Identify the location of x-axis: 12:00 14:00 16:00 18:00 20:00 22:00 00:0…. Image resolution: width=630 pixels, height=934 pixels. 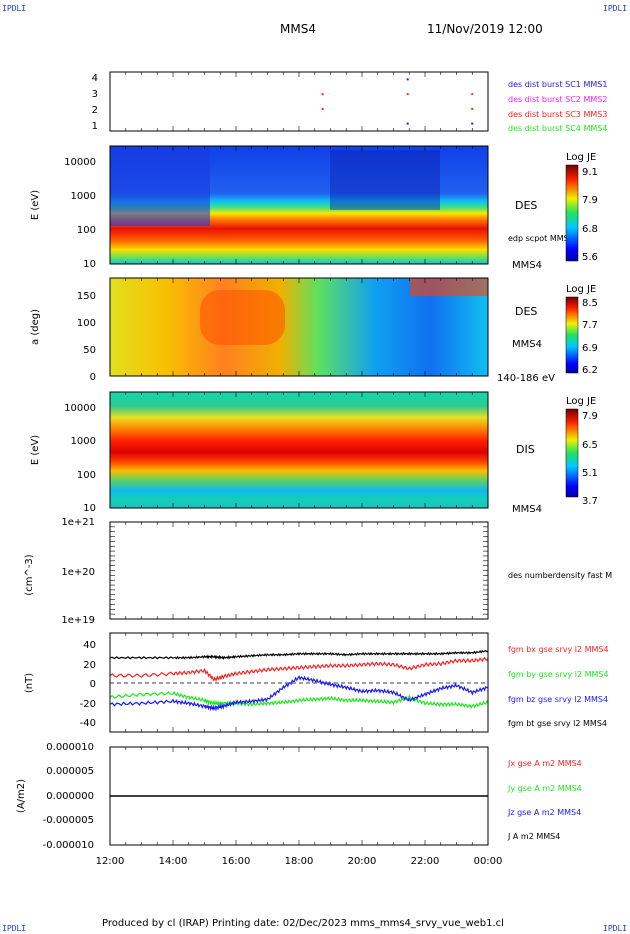
(299, 861).